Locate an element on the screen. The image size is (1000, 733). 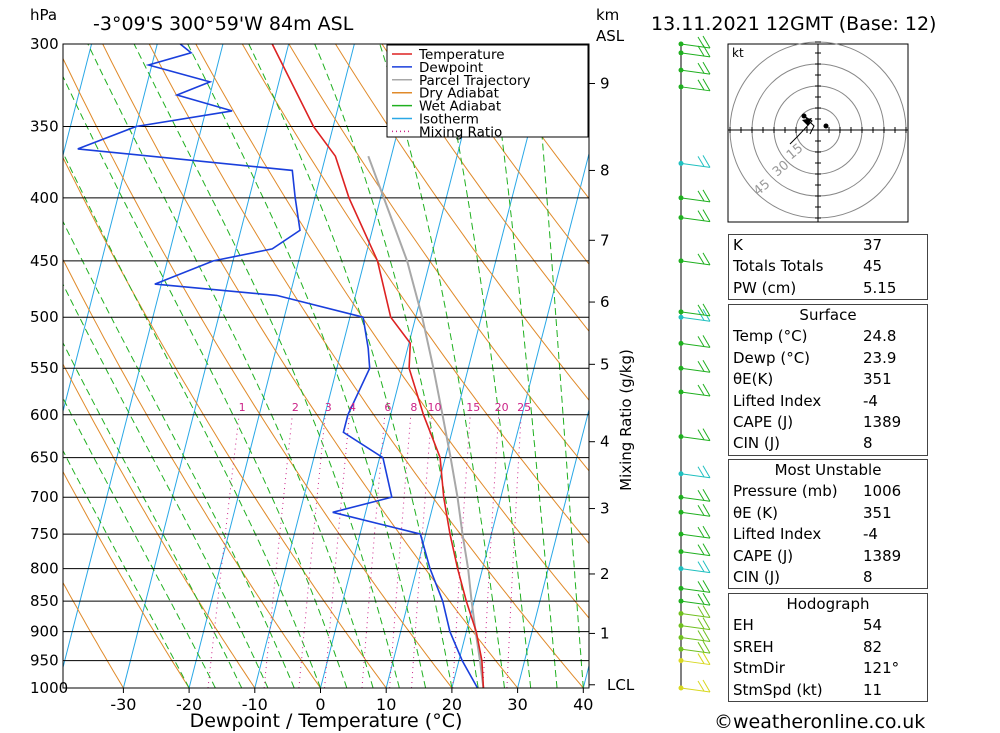
surface-row: θE(K) 351 is located at coordinates (828, 379).